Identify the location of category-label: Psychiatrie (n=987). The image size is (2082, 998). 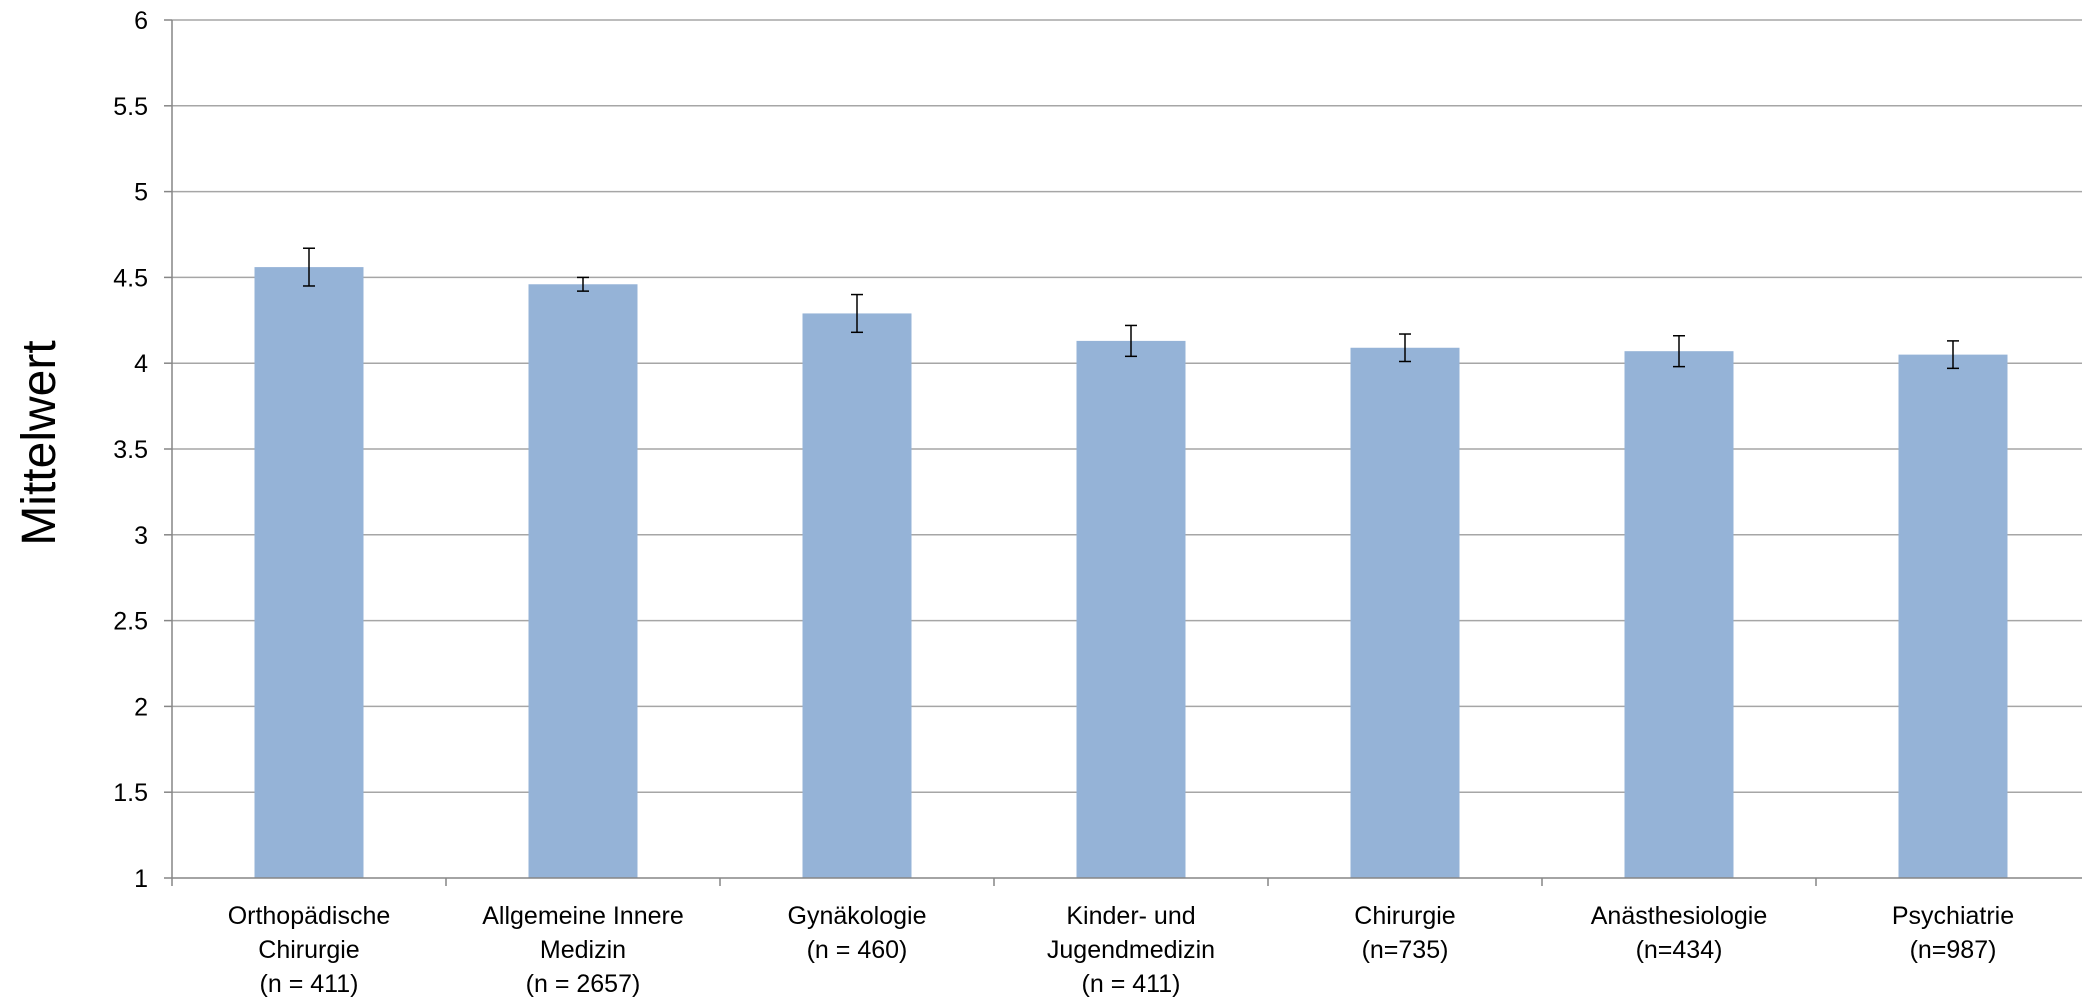
(1953, 933).